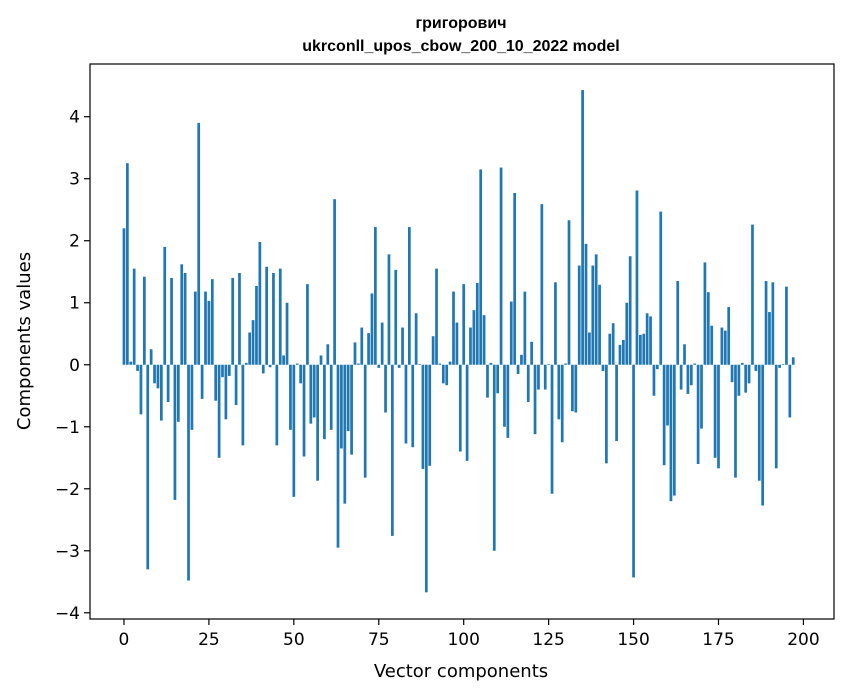 Image resolution: width=847 pixels, height=696 pixels. Describe the element at coordinates (460, 23) in the screenshot. I see `chart-title: григорович` at that location.